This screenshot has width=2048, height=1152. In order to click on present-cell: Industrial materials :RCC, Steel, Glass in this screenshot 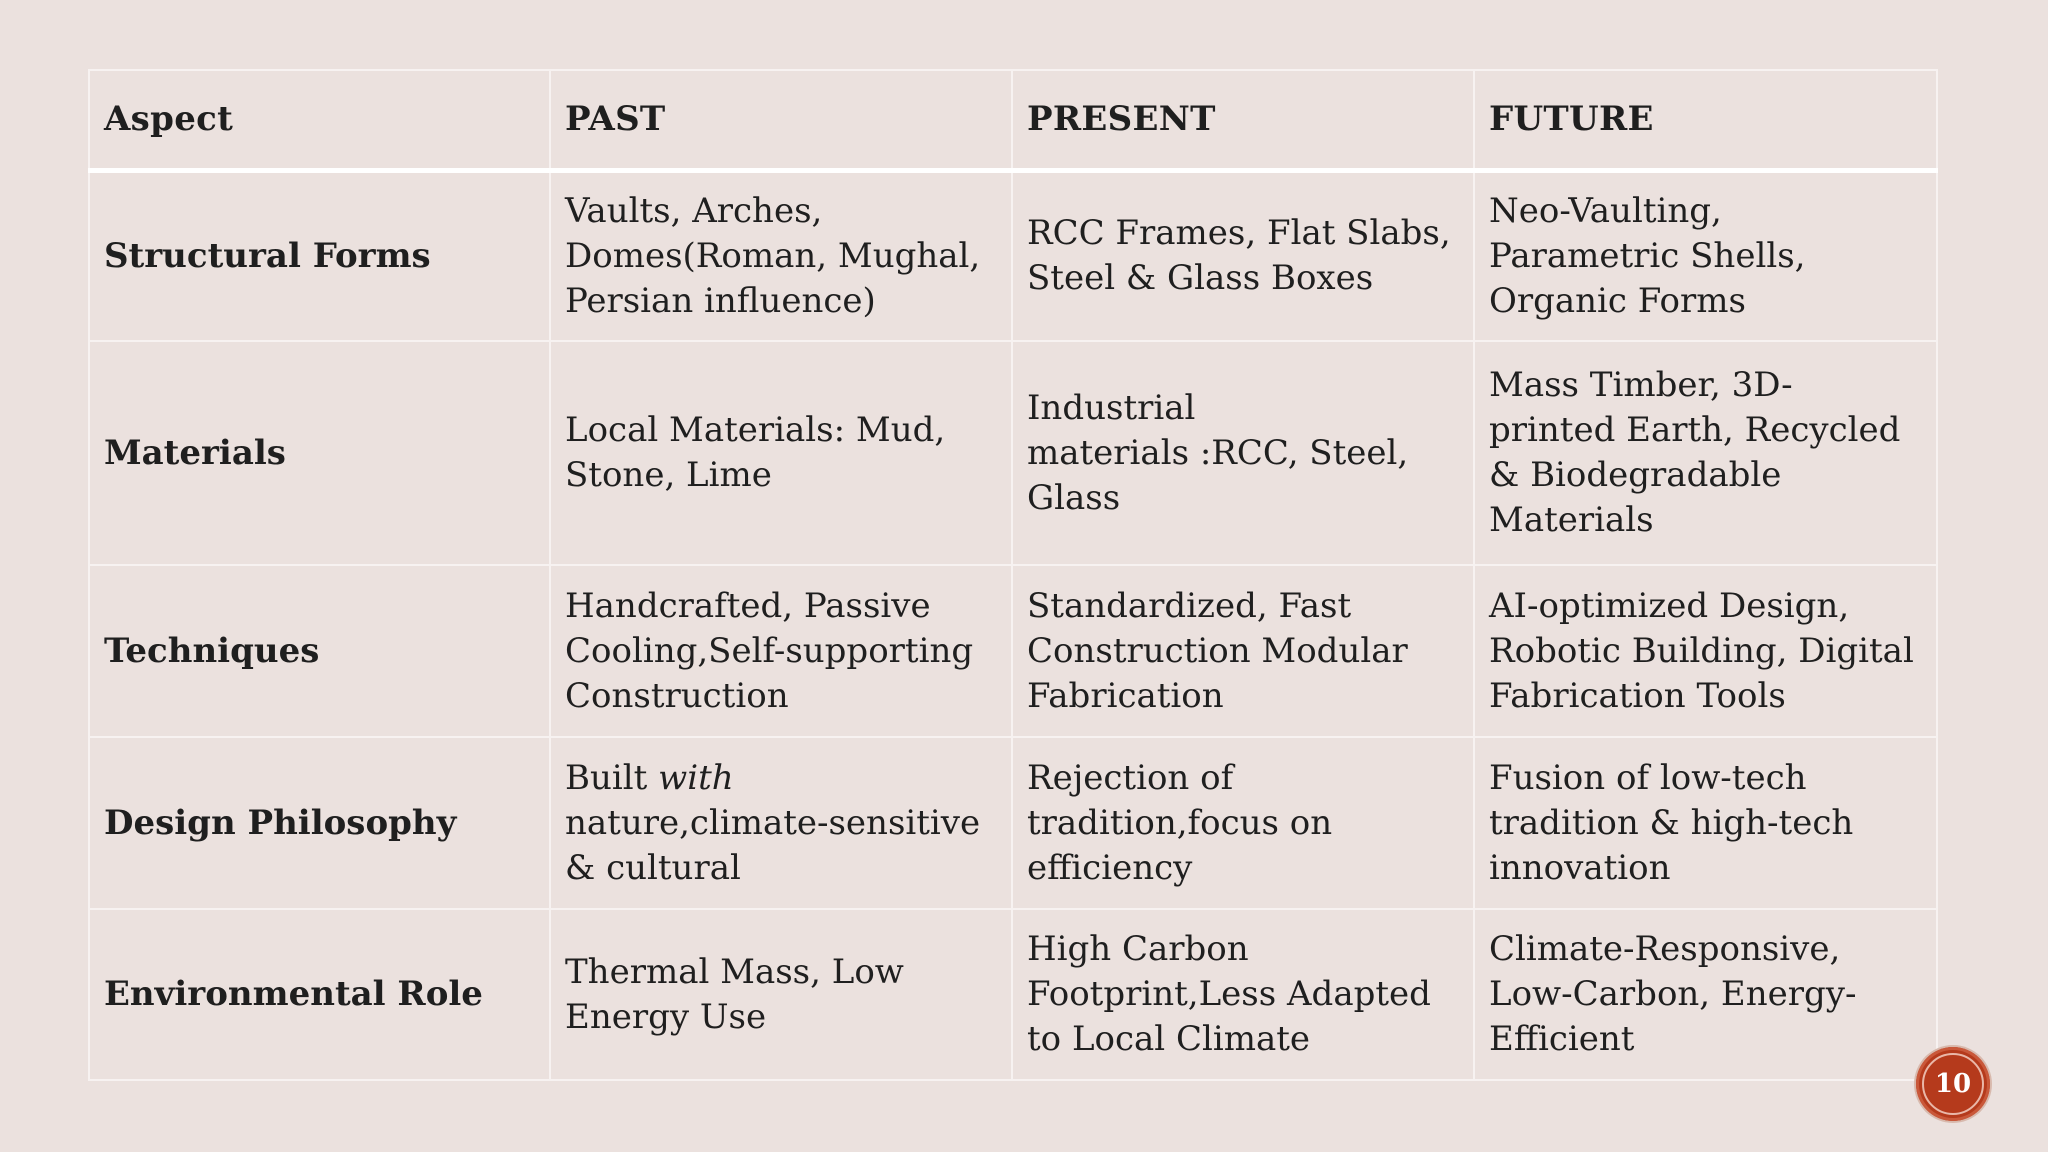, I will do `click(1243, 453)`.